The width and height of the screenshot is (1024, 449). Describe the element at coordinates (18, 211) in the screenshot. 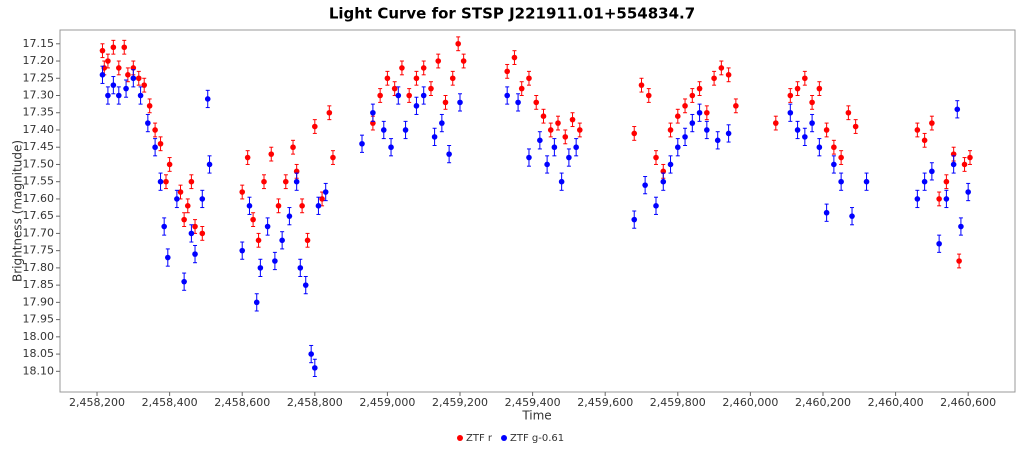

I see `y-axis-label: Brightness (magnitude)` at that location.